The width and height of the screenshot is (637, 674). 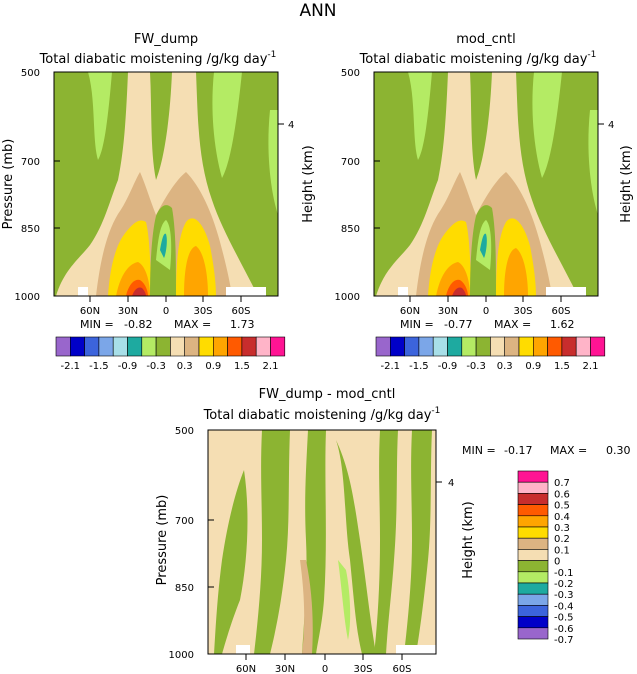 What do you see at coordinates (317, 11) in the screenshot?
I see `page-title: ANN` at bounding box center [317, 11].